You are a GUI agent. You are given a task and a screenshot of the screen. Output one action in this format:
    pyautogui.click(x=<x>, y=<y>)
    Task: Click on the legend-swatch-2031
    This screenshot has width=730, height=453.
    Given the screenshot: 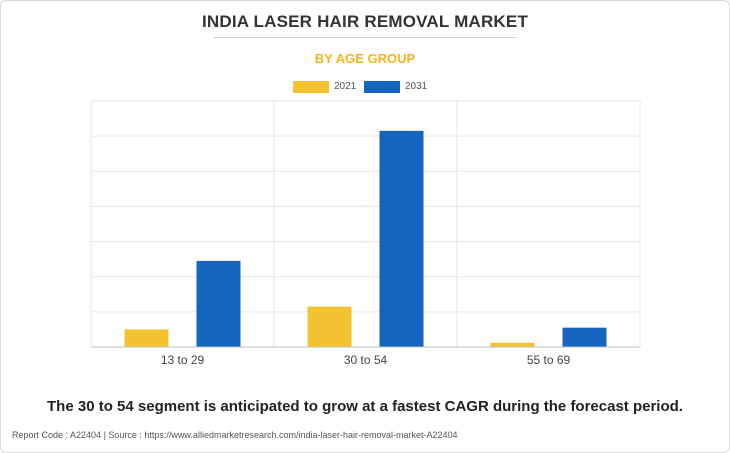 What is the action you would take?
    pyautogui.click(x=382, y=87)
    